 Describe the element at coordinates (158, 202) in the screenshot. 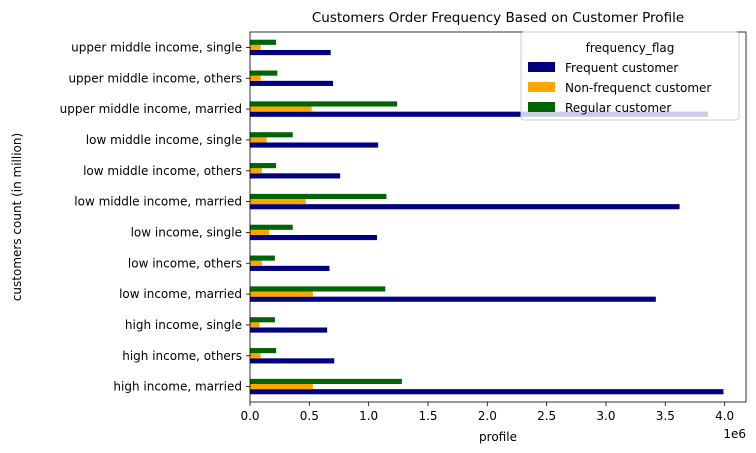

I see `y-tick-label: low middle income, married` at that location.